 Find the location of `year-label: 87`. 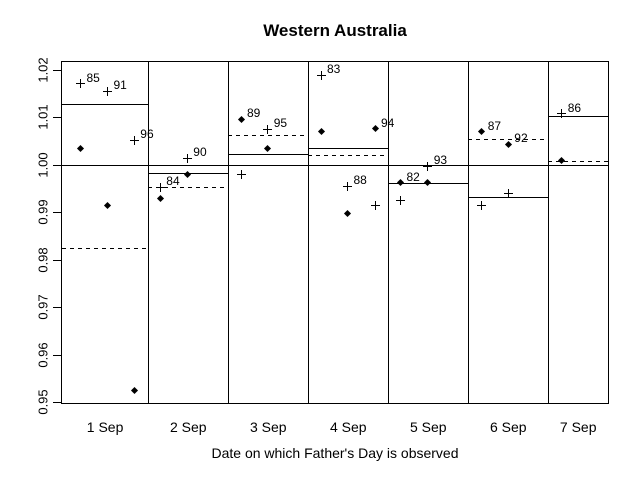

year-label: 87 is located at coordinates (494, 125).